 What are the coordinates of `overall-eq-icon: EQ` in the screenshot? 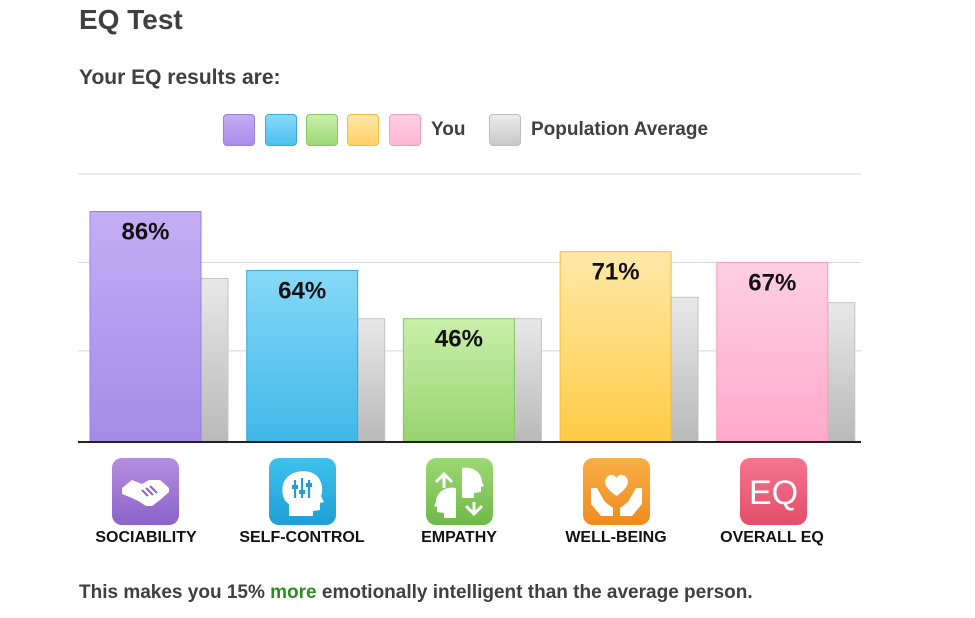 It's located at (773, 491).